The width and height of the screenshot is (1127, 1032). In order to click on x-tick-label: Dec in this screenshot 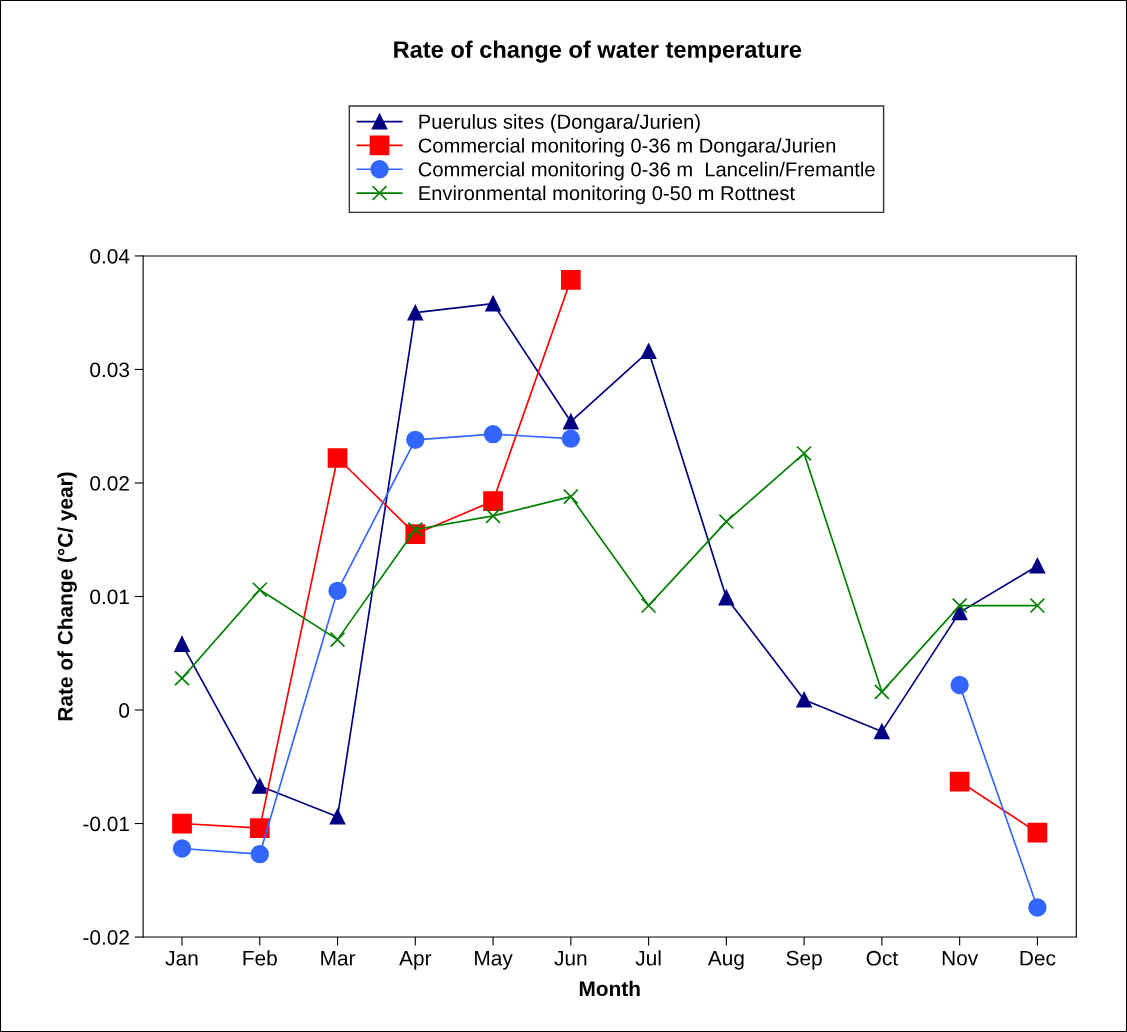, I will do `click(1038, 958)`.